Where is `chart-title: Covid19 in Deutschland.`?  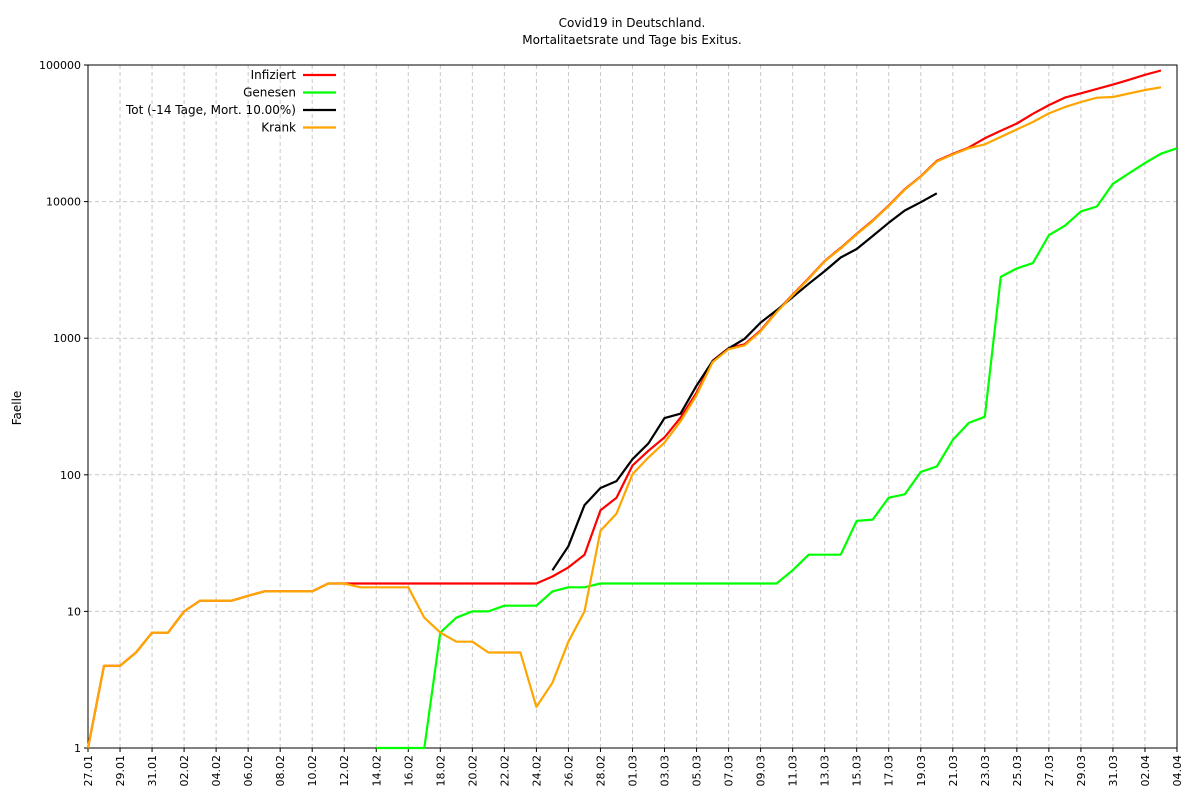 chart-title: Covid19 in Deutschland. is located at coordinates (632, 23).